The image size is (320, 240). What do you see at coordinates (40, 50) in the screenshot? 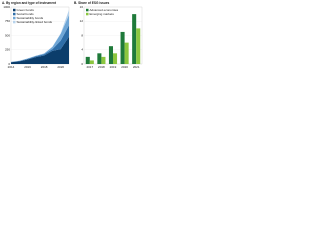
I see `area` at bounding box center [40, 50].